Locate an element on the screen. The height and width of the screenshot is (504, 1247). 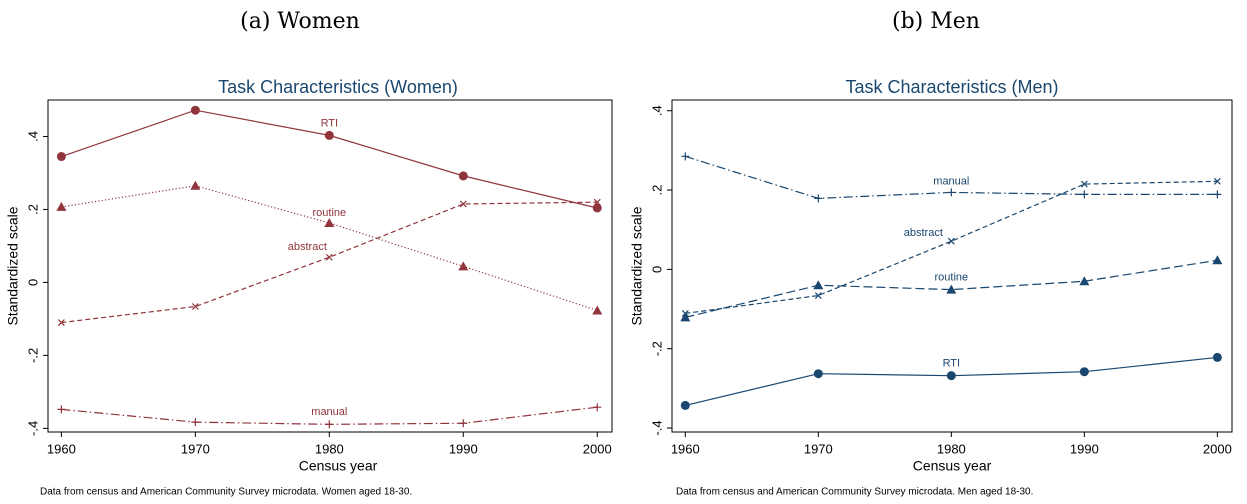
chart-title: Task Characteristics (Women) is located at coordinates (338, 87).